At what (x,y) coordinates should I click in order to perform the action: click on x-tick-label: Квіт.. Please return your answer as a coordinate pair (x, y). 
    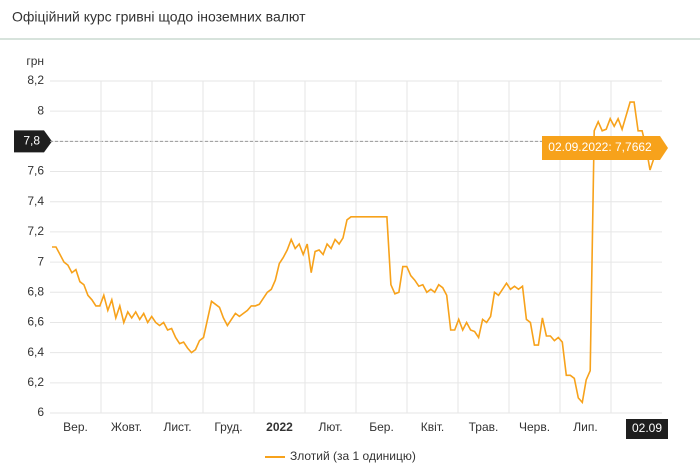
    Looking at the image, I should click on (433, 427).